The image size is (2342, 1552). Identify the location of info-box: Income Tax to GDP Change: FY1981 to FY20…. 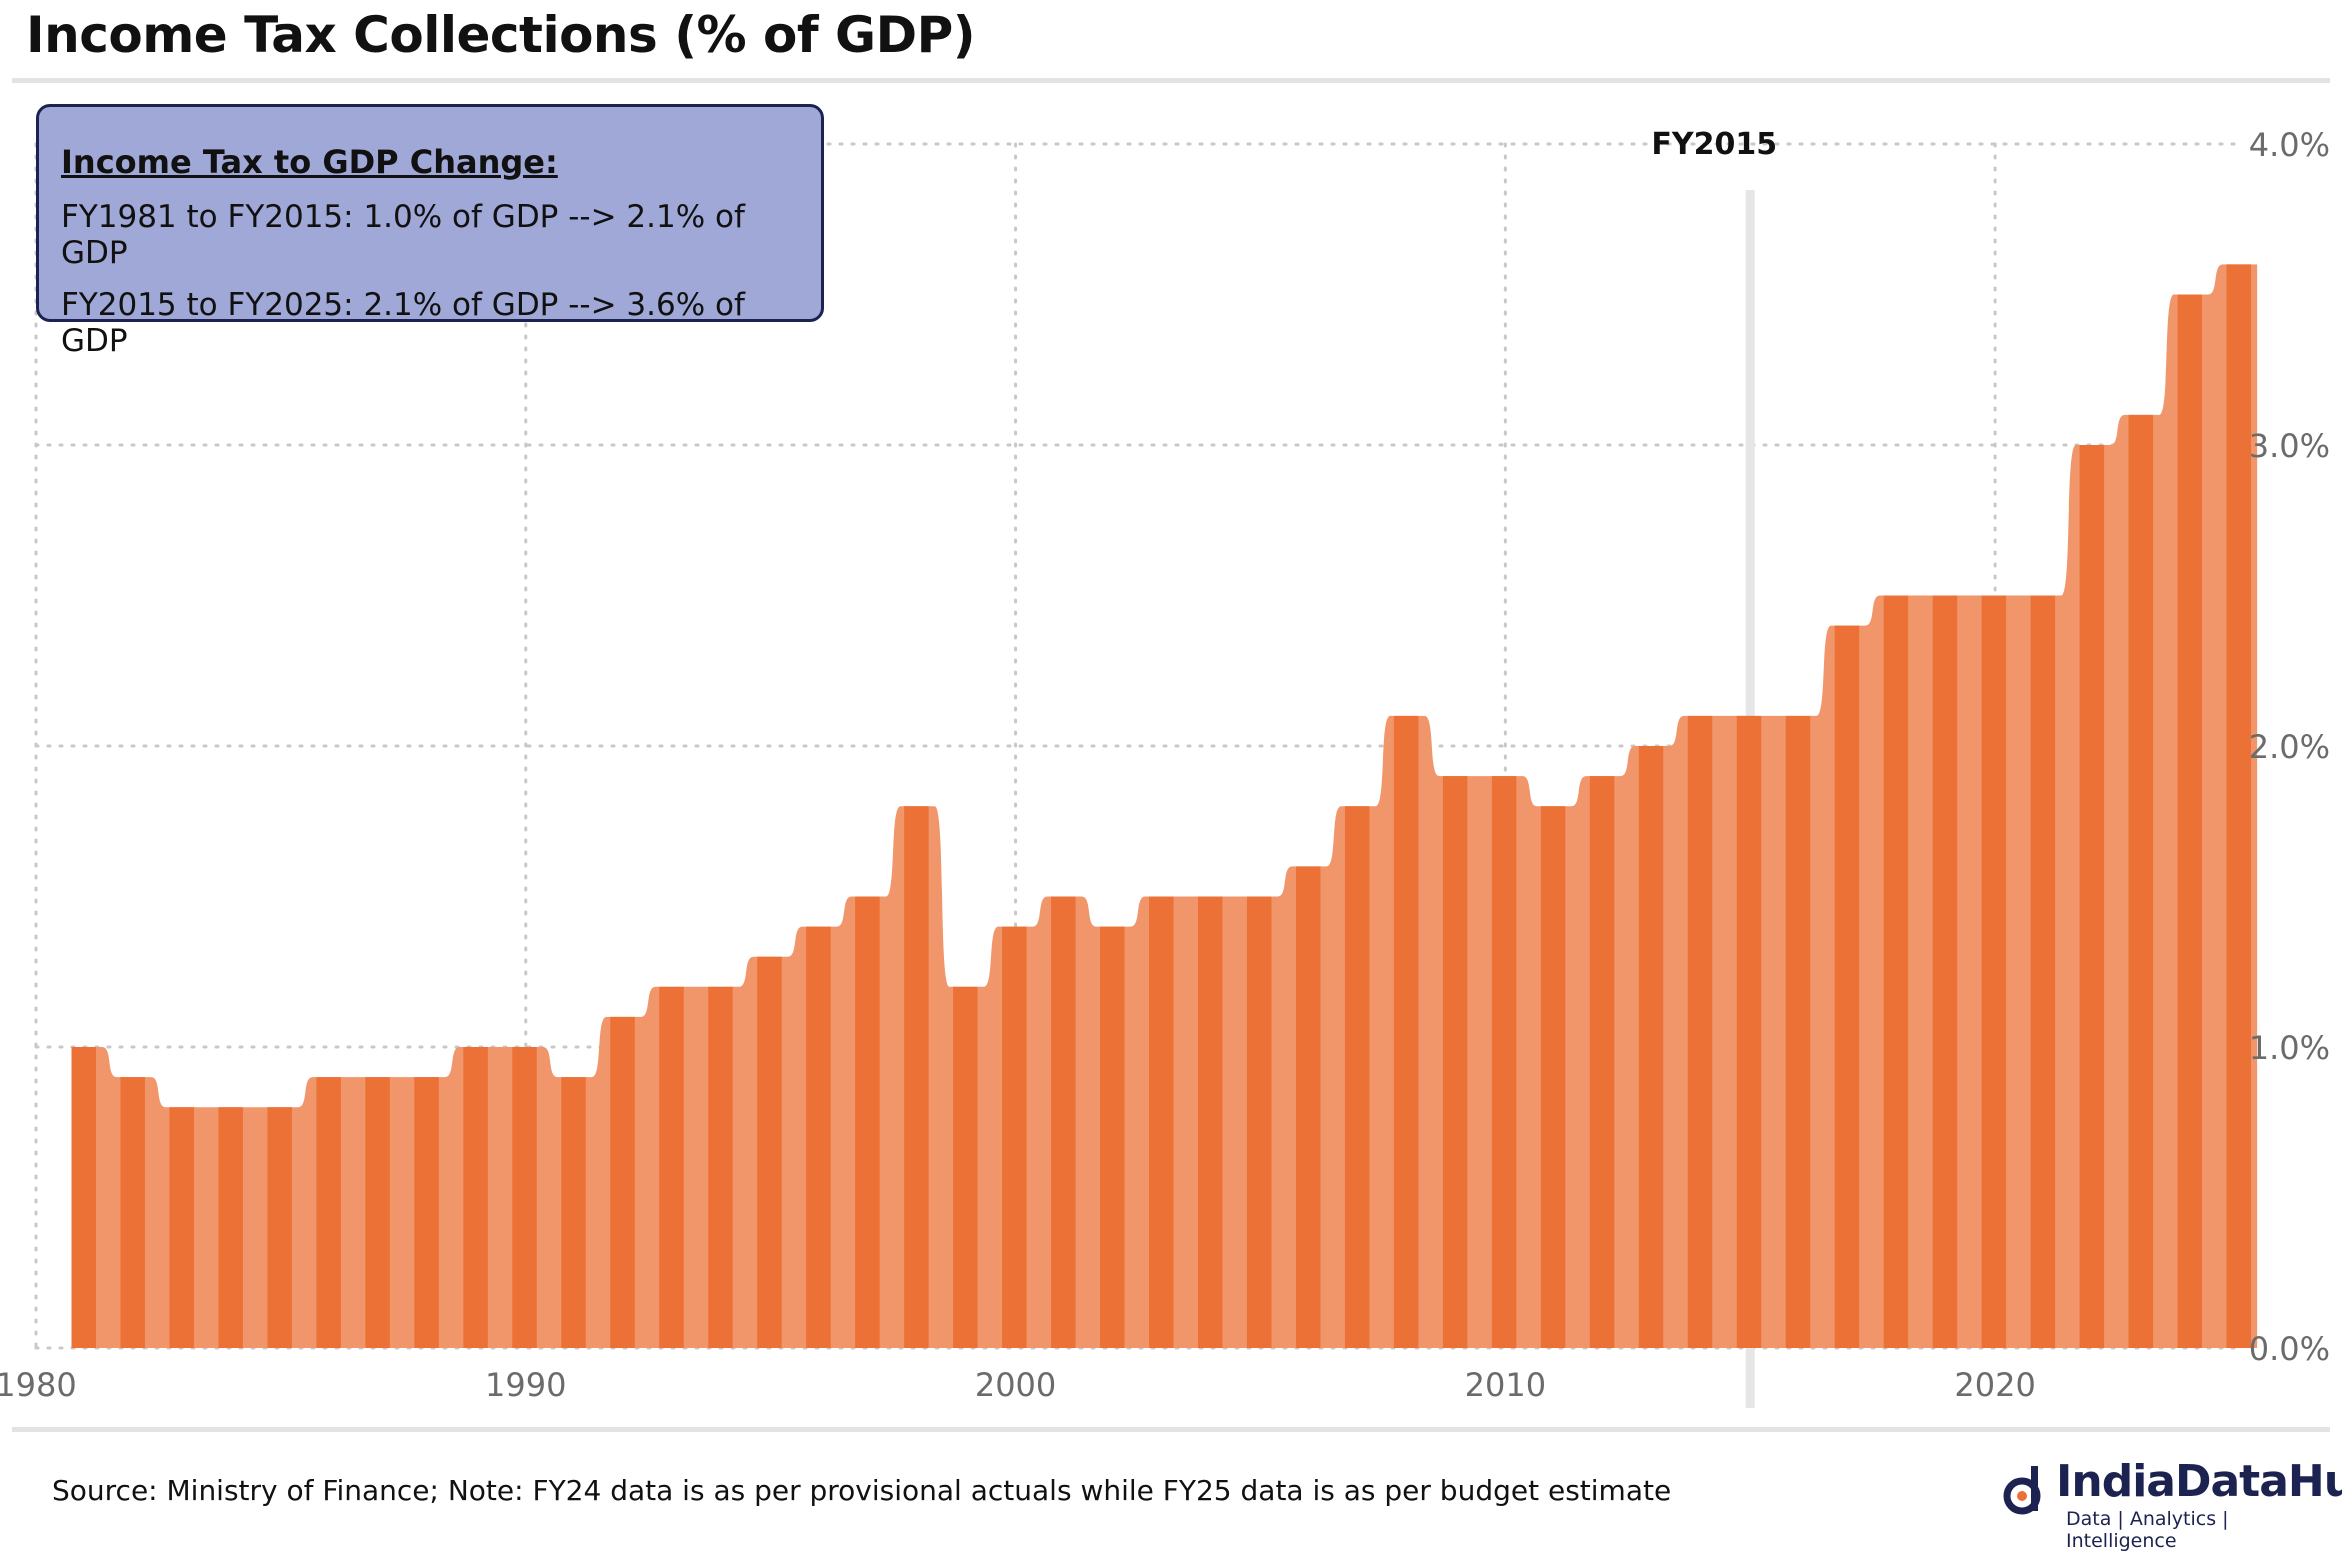
(430, 231).